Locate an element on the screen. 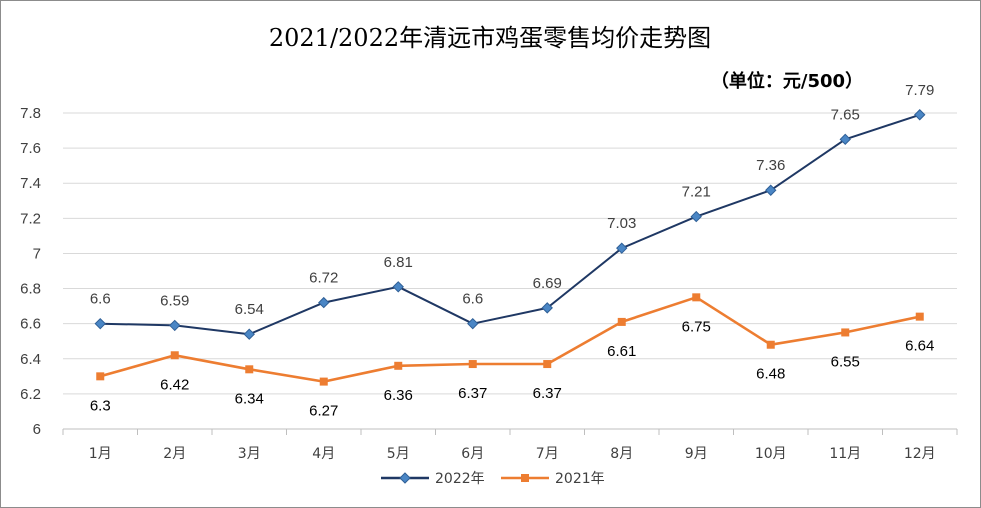 The image size is (981, 508). chart-title: 2021/2022年清远市鸡蛋零售均价走势图 is located at coordinates (490, 38).